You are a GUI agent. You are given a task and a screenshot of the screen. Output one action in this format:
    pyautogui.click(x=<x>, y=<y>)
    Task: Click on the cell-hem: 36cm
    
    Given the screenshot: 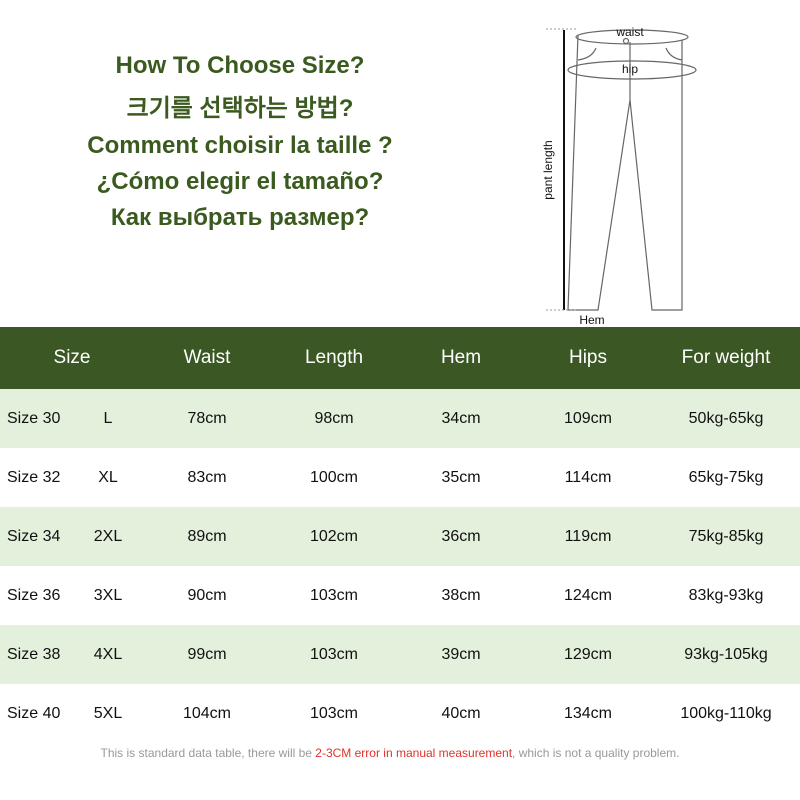 What is the action you would take?
    pyautogui.click(x=461, y=536)
    